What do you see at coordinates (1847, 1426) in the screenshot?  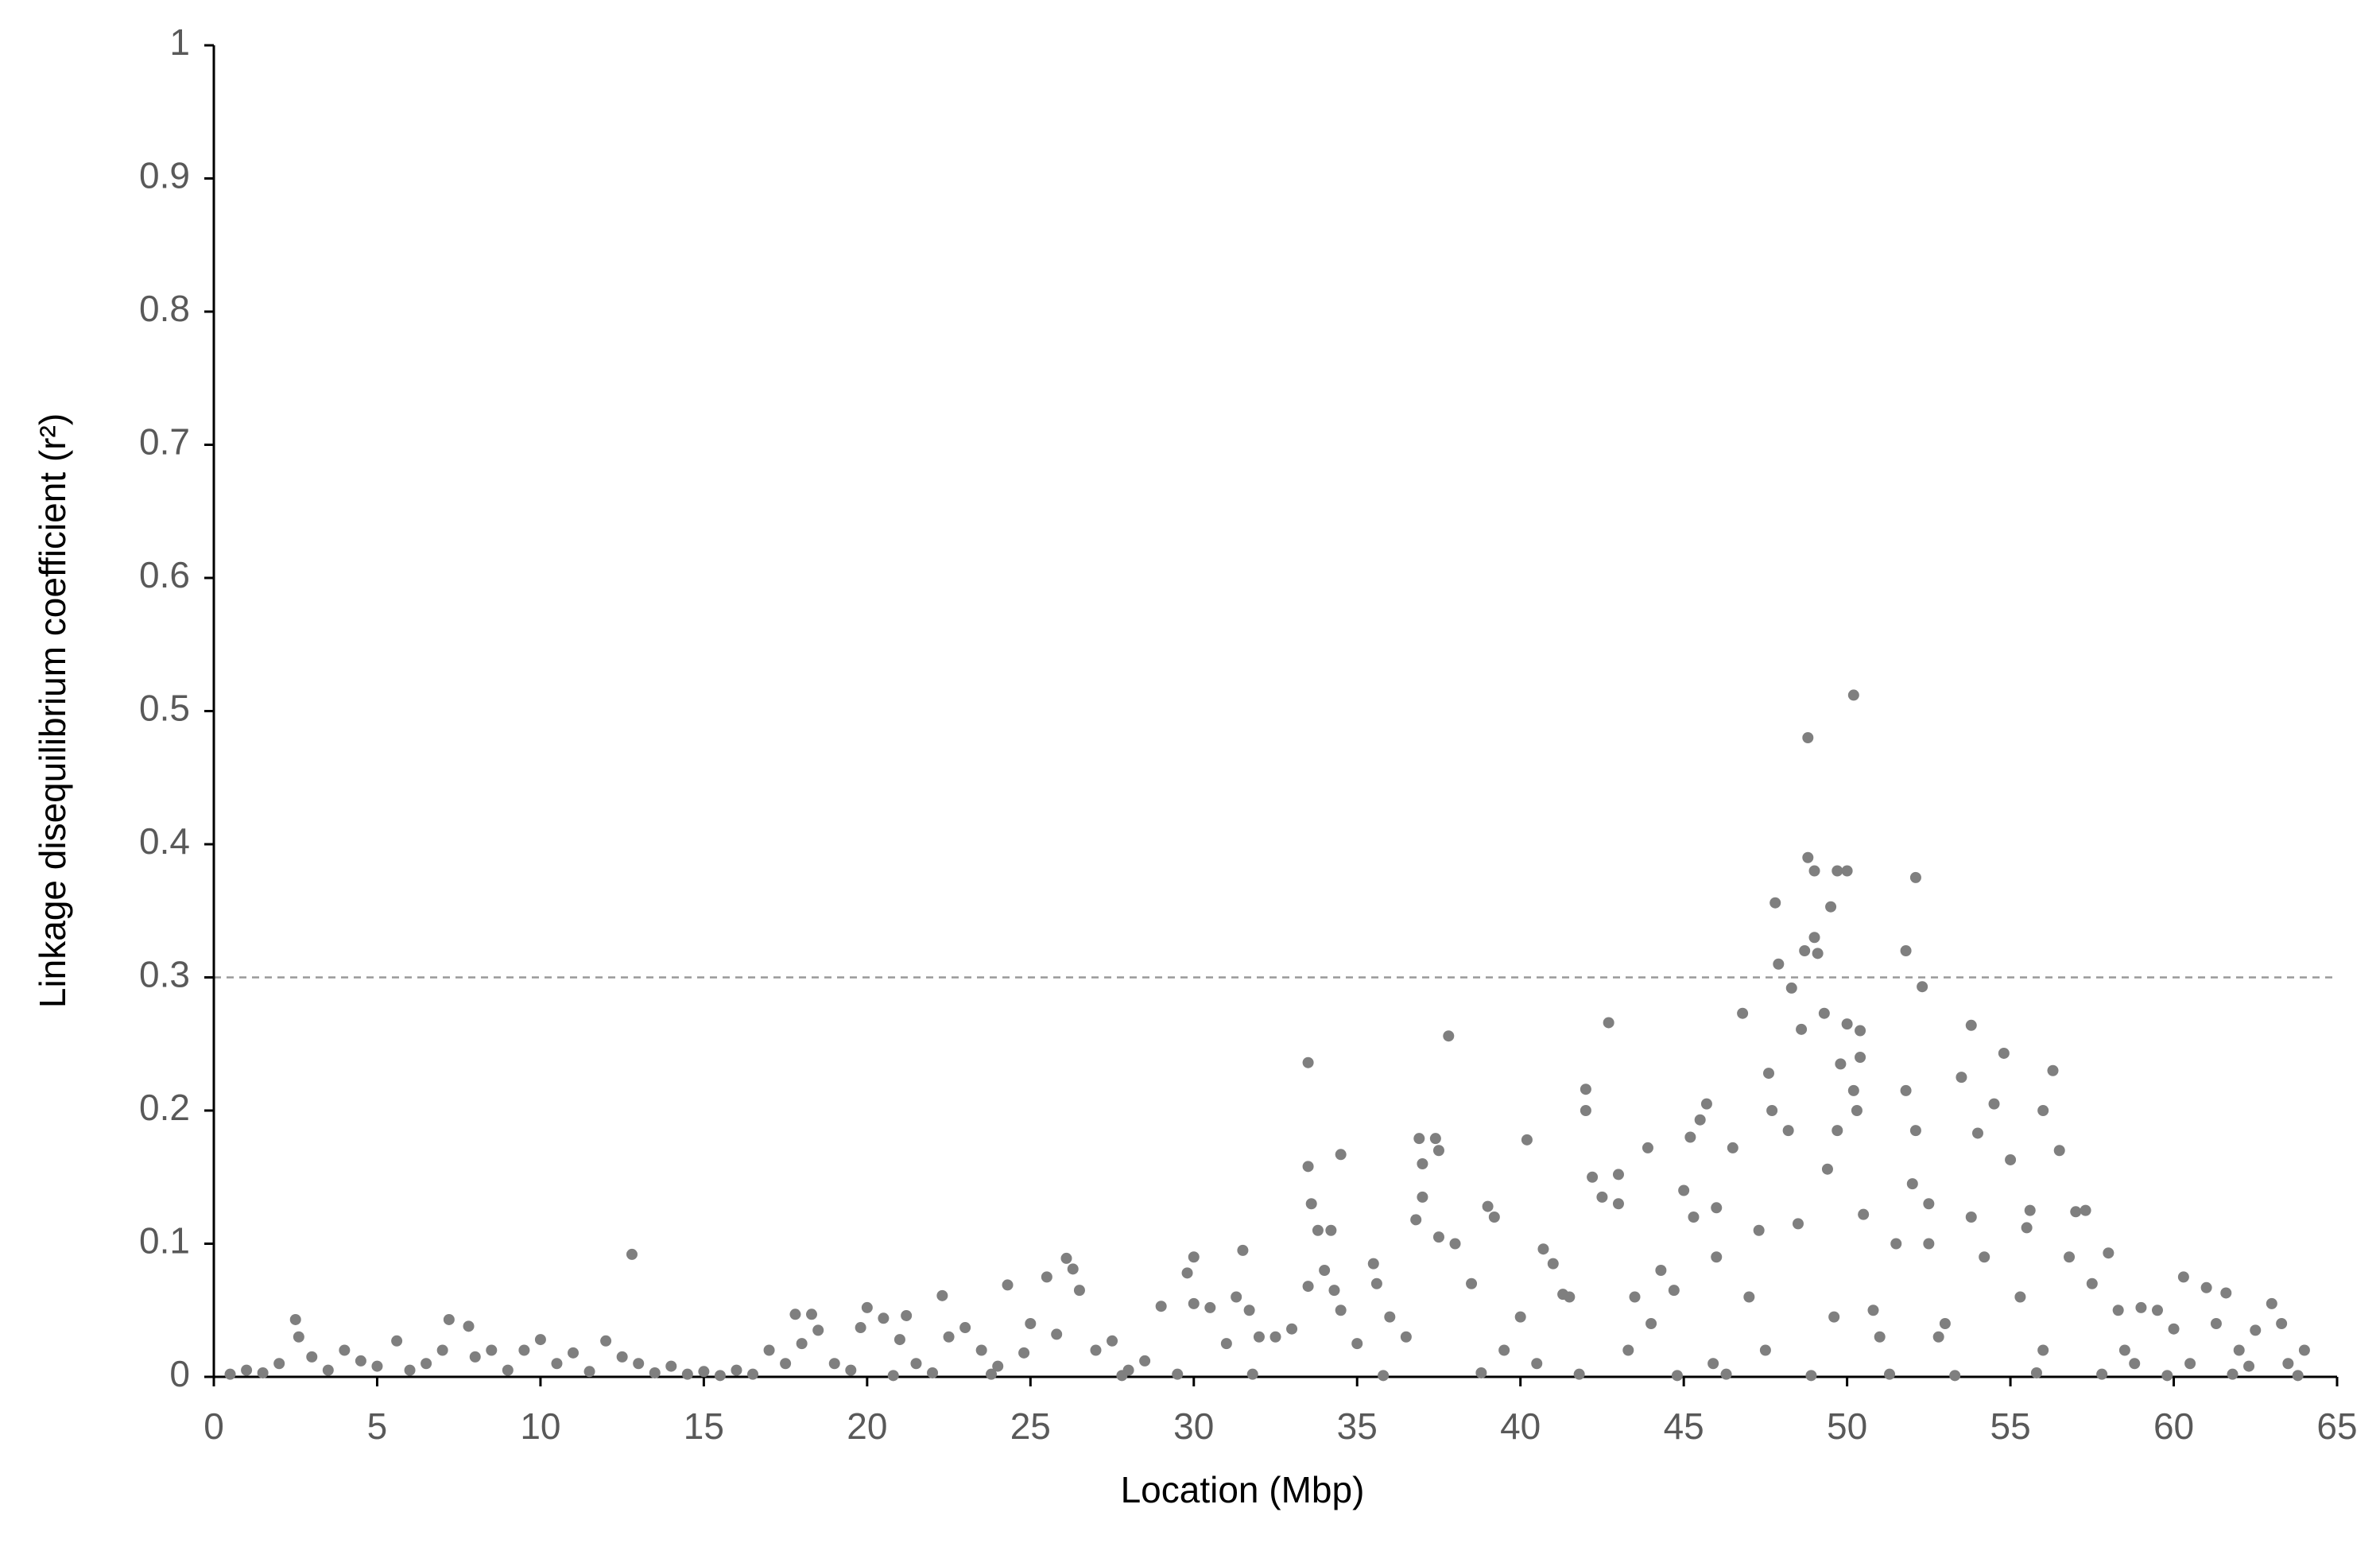 I see `x-tick-label: 50` at bounding box center [1847, 1426].